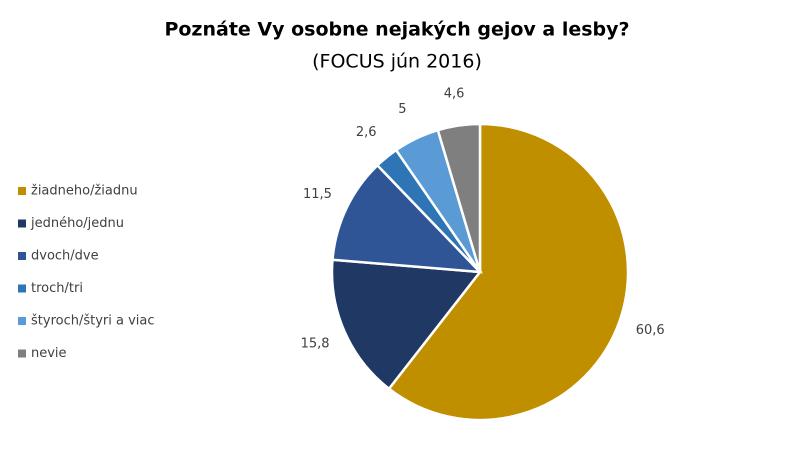 This screenshot has width=794, height=459. What do you see at coordinates (57, 288) in the screenshot?
I see `legend-label: troch/tri` at bounding box center [57, 288].